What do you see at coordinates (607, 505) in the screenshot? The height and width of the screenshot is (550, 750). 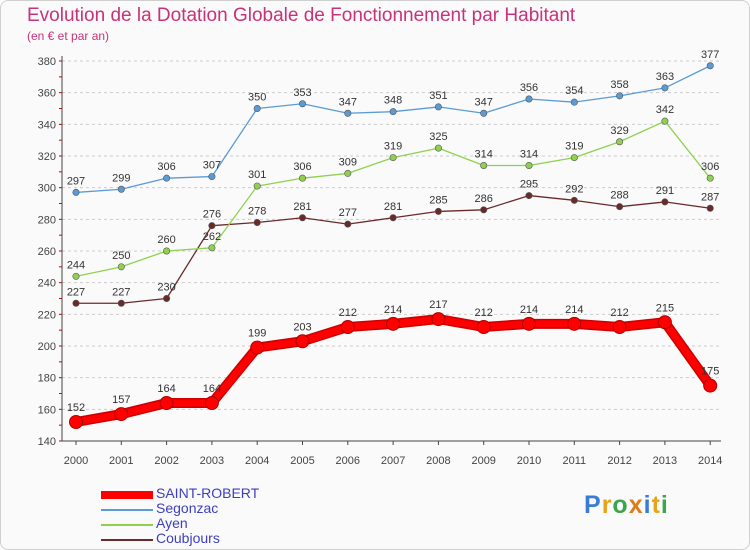 I see `logo-letter: r` at bounding box center [607, 505].